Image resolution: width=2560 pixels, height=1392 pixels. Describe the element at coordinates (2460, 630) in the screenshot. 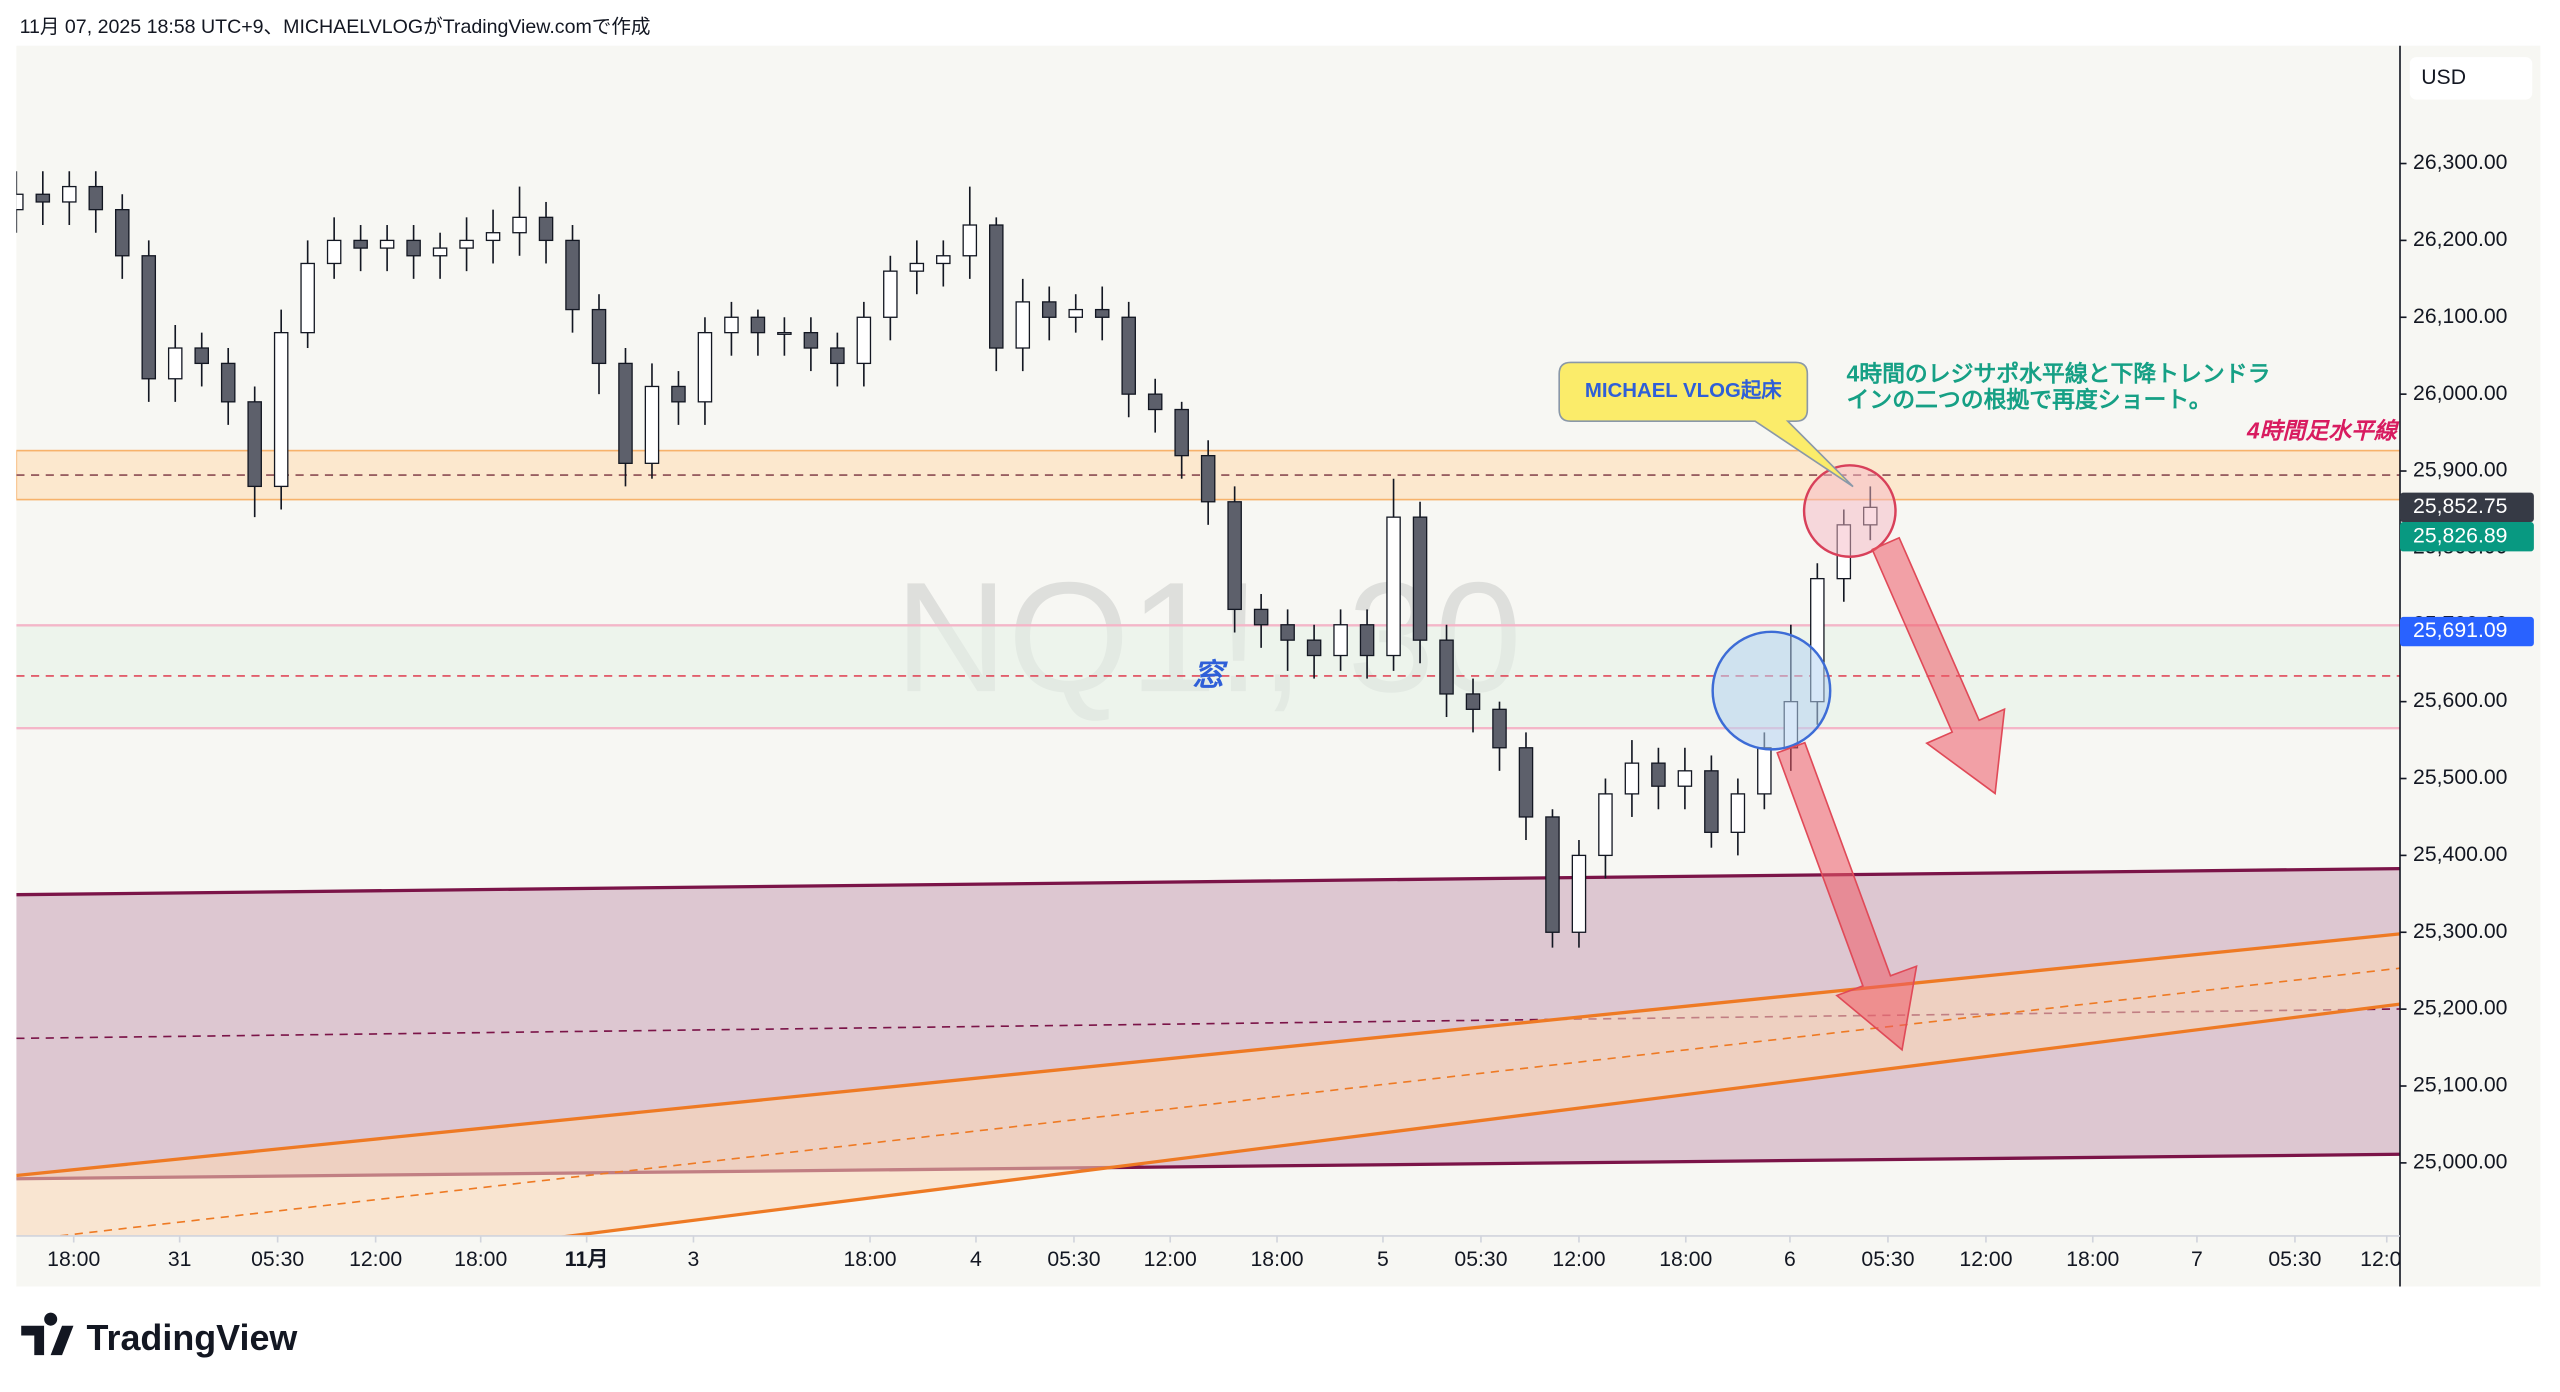

I see `price-label: 25,691.09` at that location.